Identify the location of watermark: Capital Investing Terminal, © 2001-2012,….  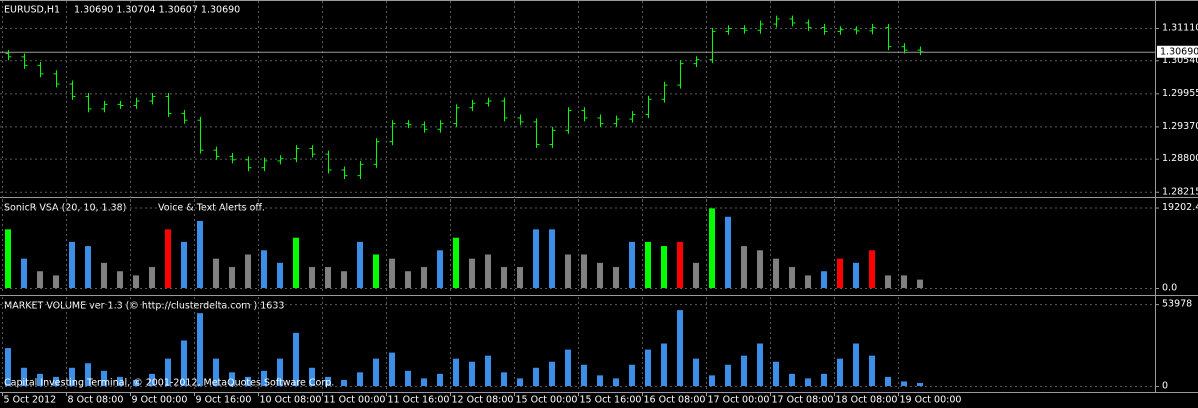
(169, 383).